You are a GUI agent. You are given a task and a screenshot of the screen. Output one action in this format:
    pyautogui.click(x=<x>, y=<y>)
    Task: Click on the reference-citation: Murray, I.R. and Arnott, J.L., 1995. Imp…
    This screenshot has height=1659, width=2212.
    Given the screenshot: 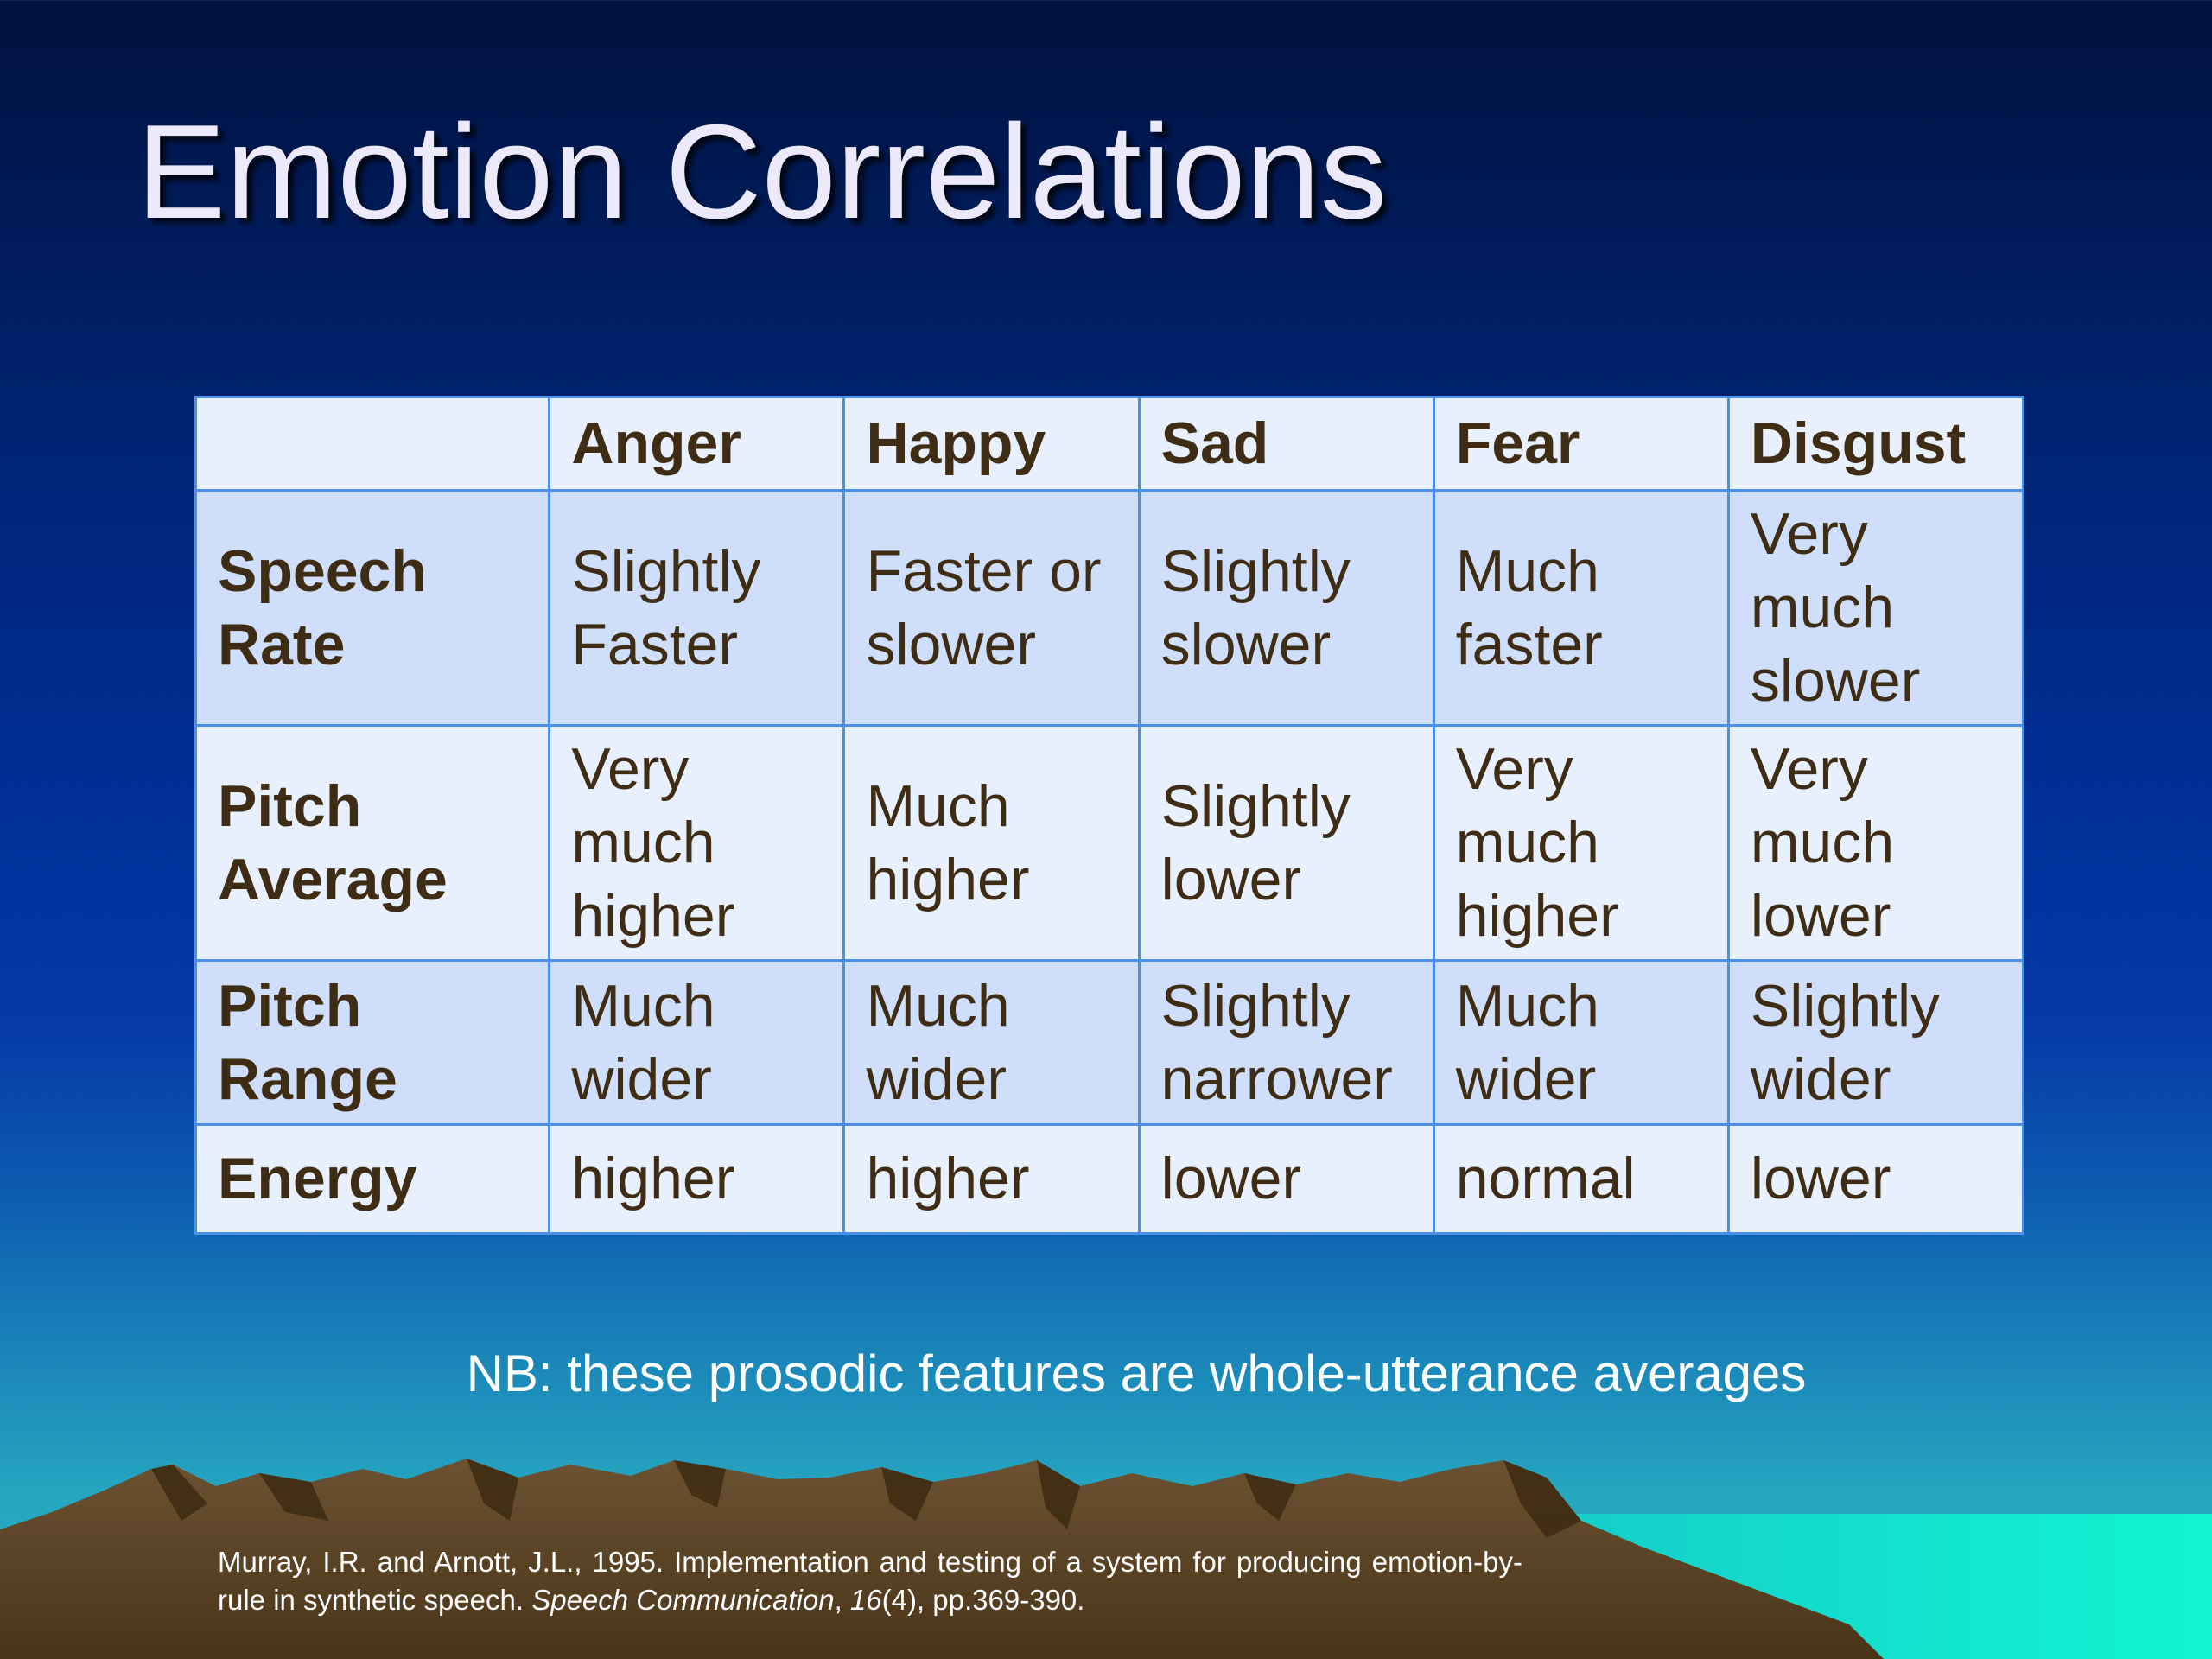 What is the action you would take?
    pyautogui.click(x=870, y=1581)
    